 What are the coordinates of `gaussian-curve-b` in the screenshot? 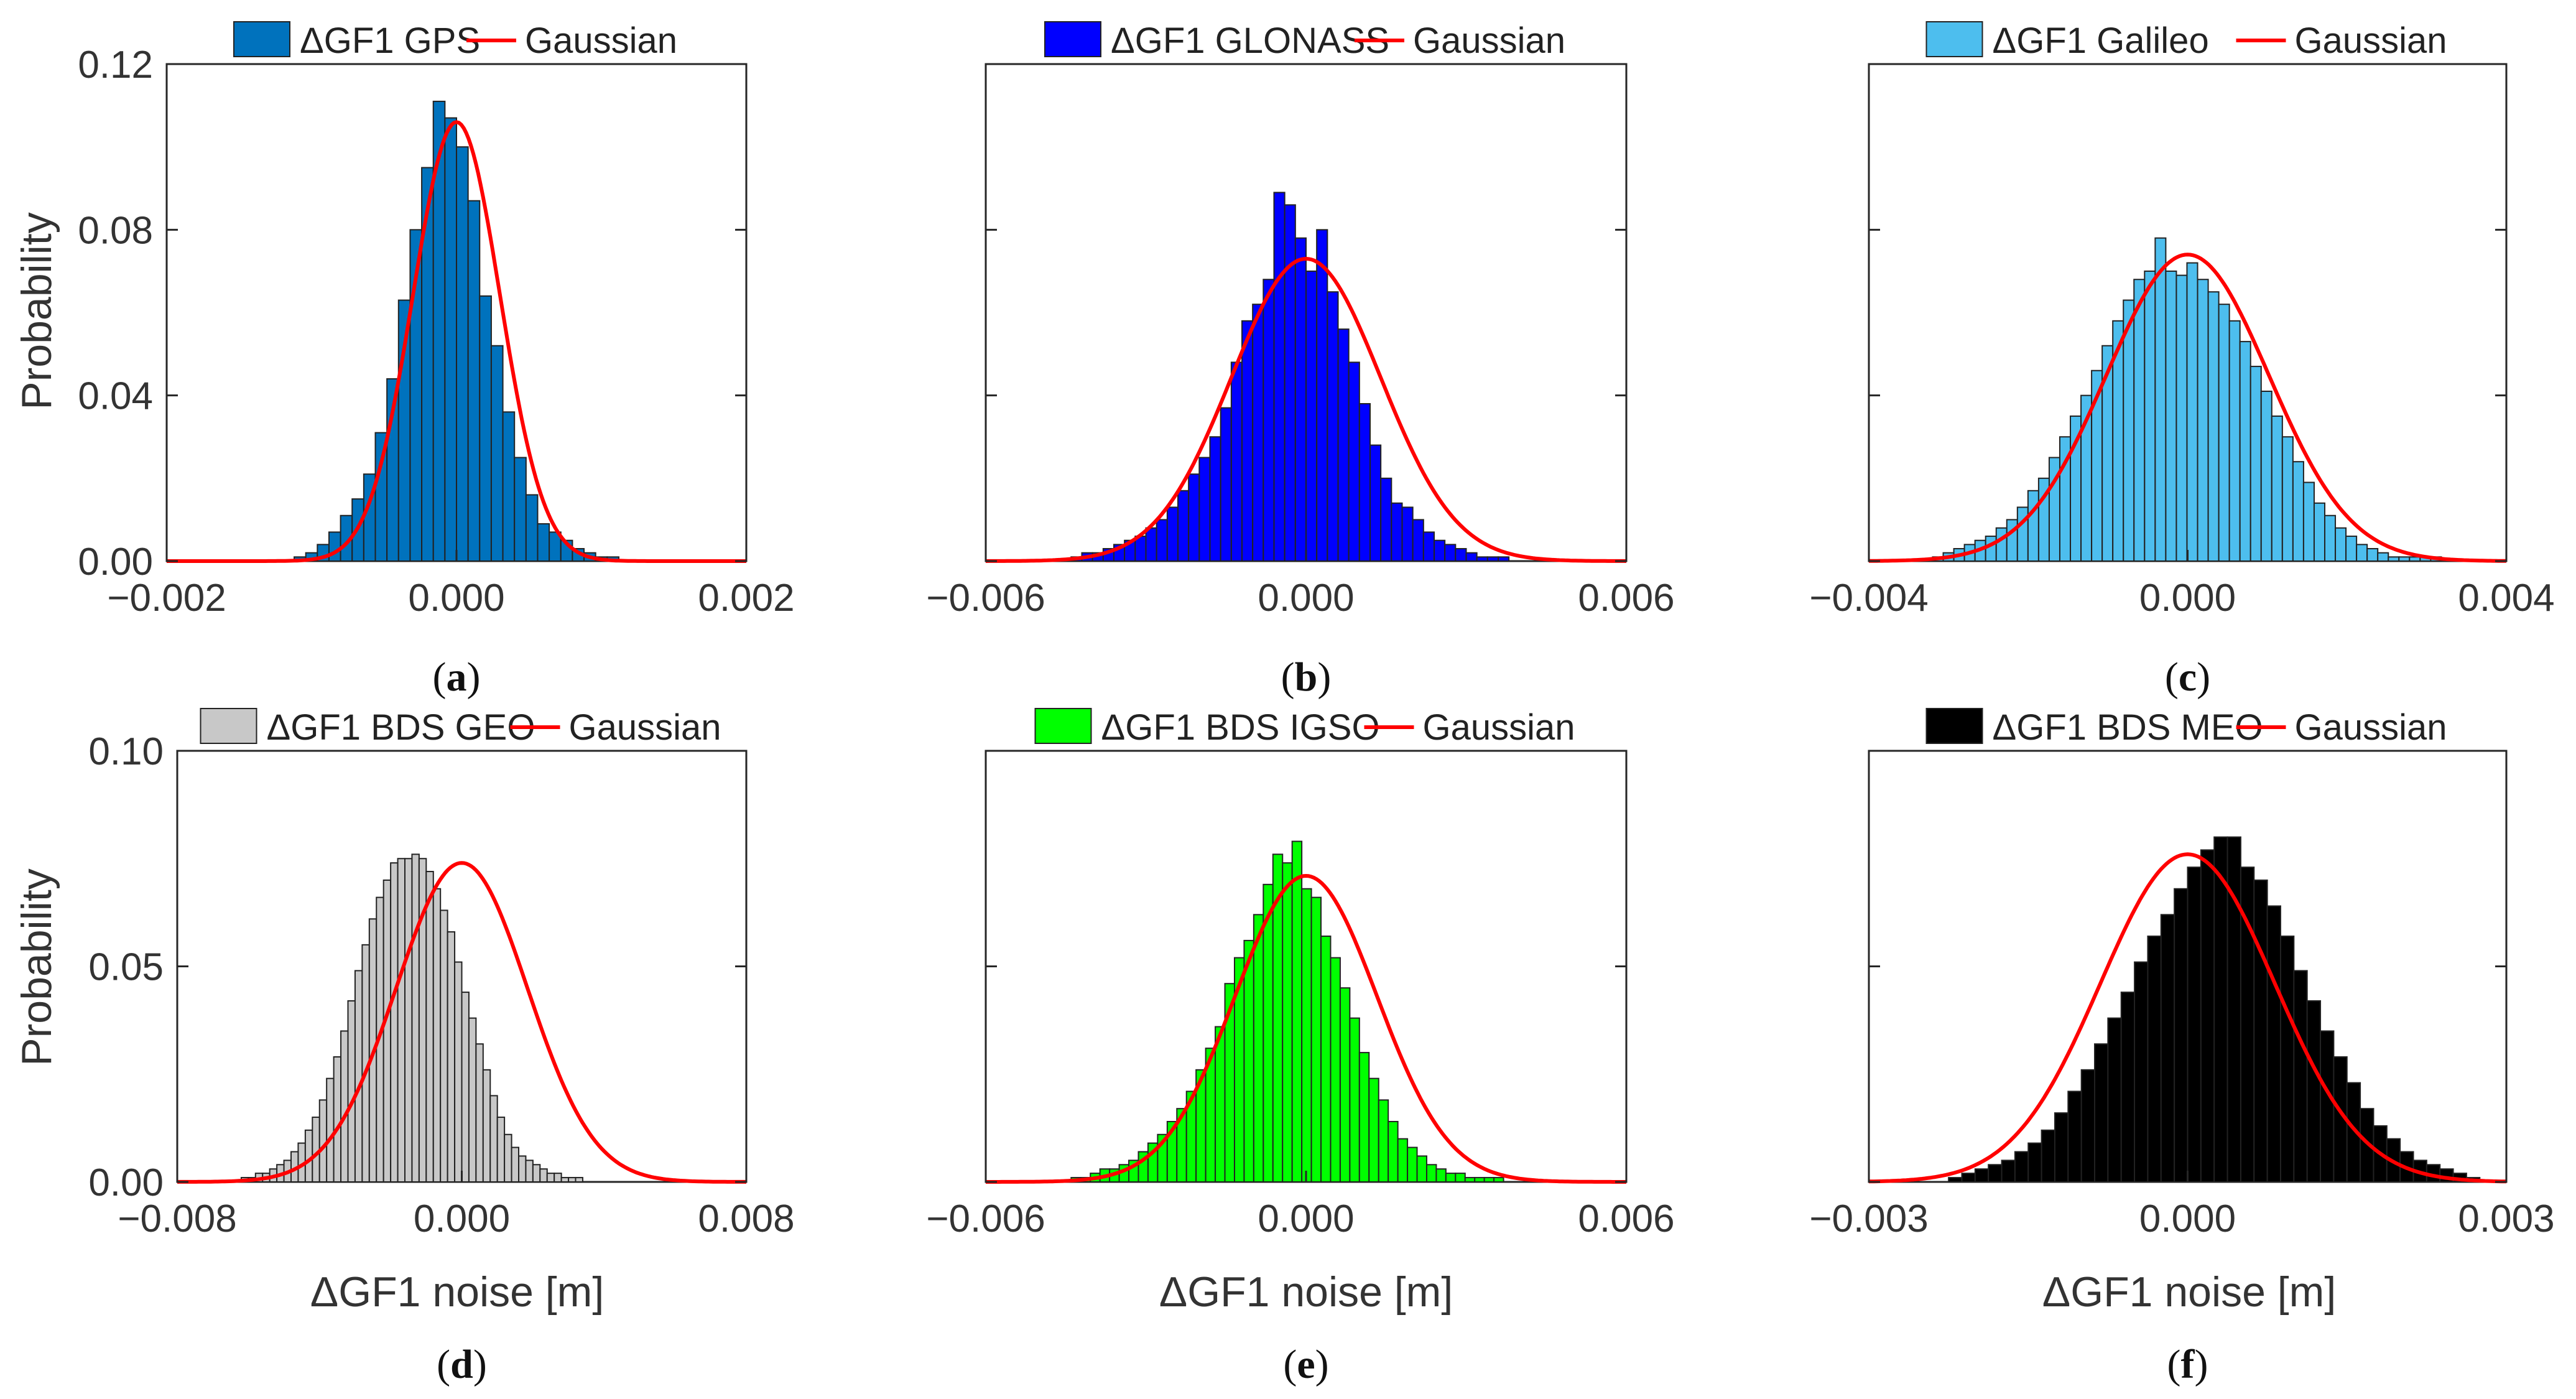 It's located at (1306, 410).